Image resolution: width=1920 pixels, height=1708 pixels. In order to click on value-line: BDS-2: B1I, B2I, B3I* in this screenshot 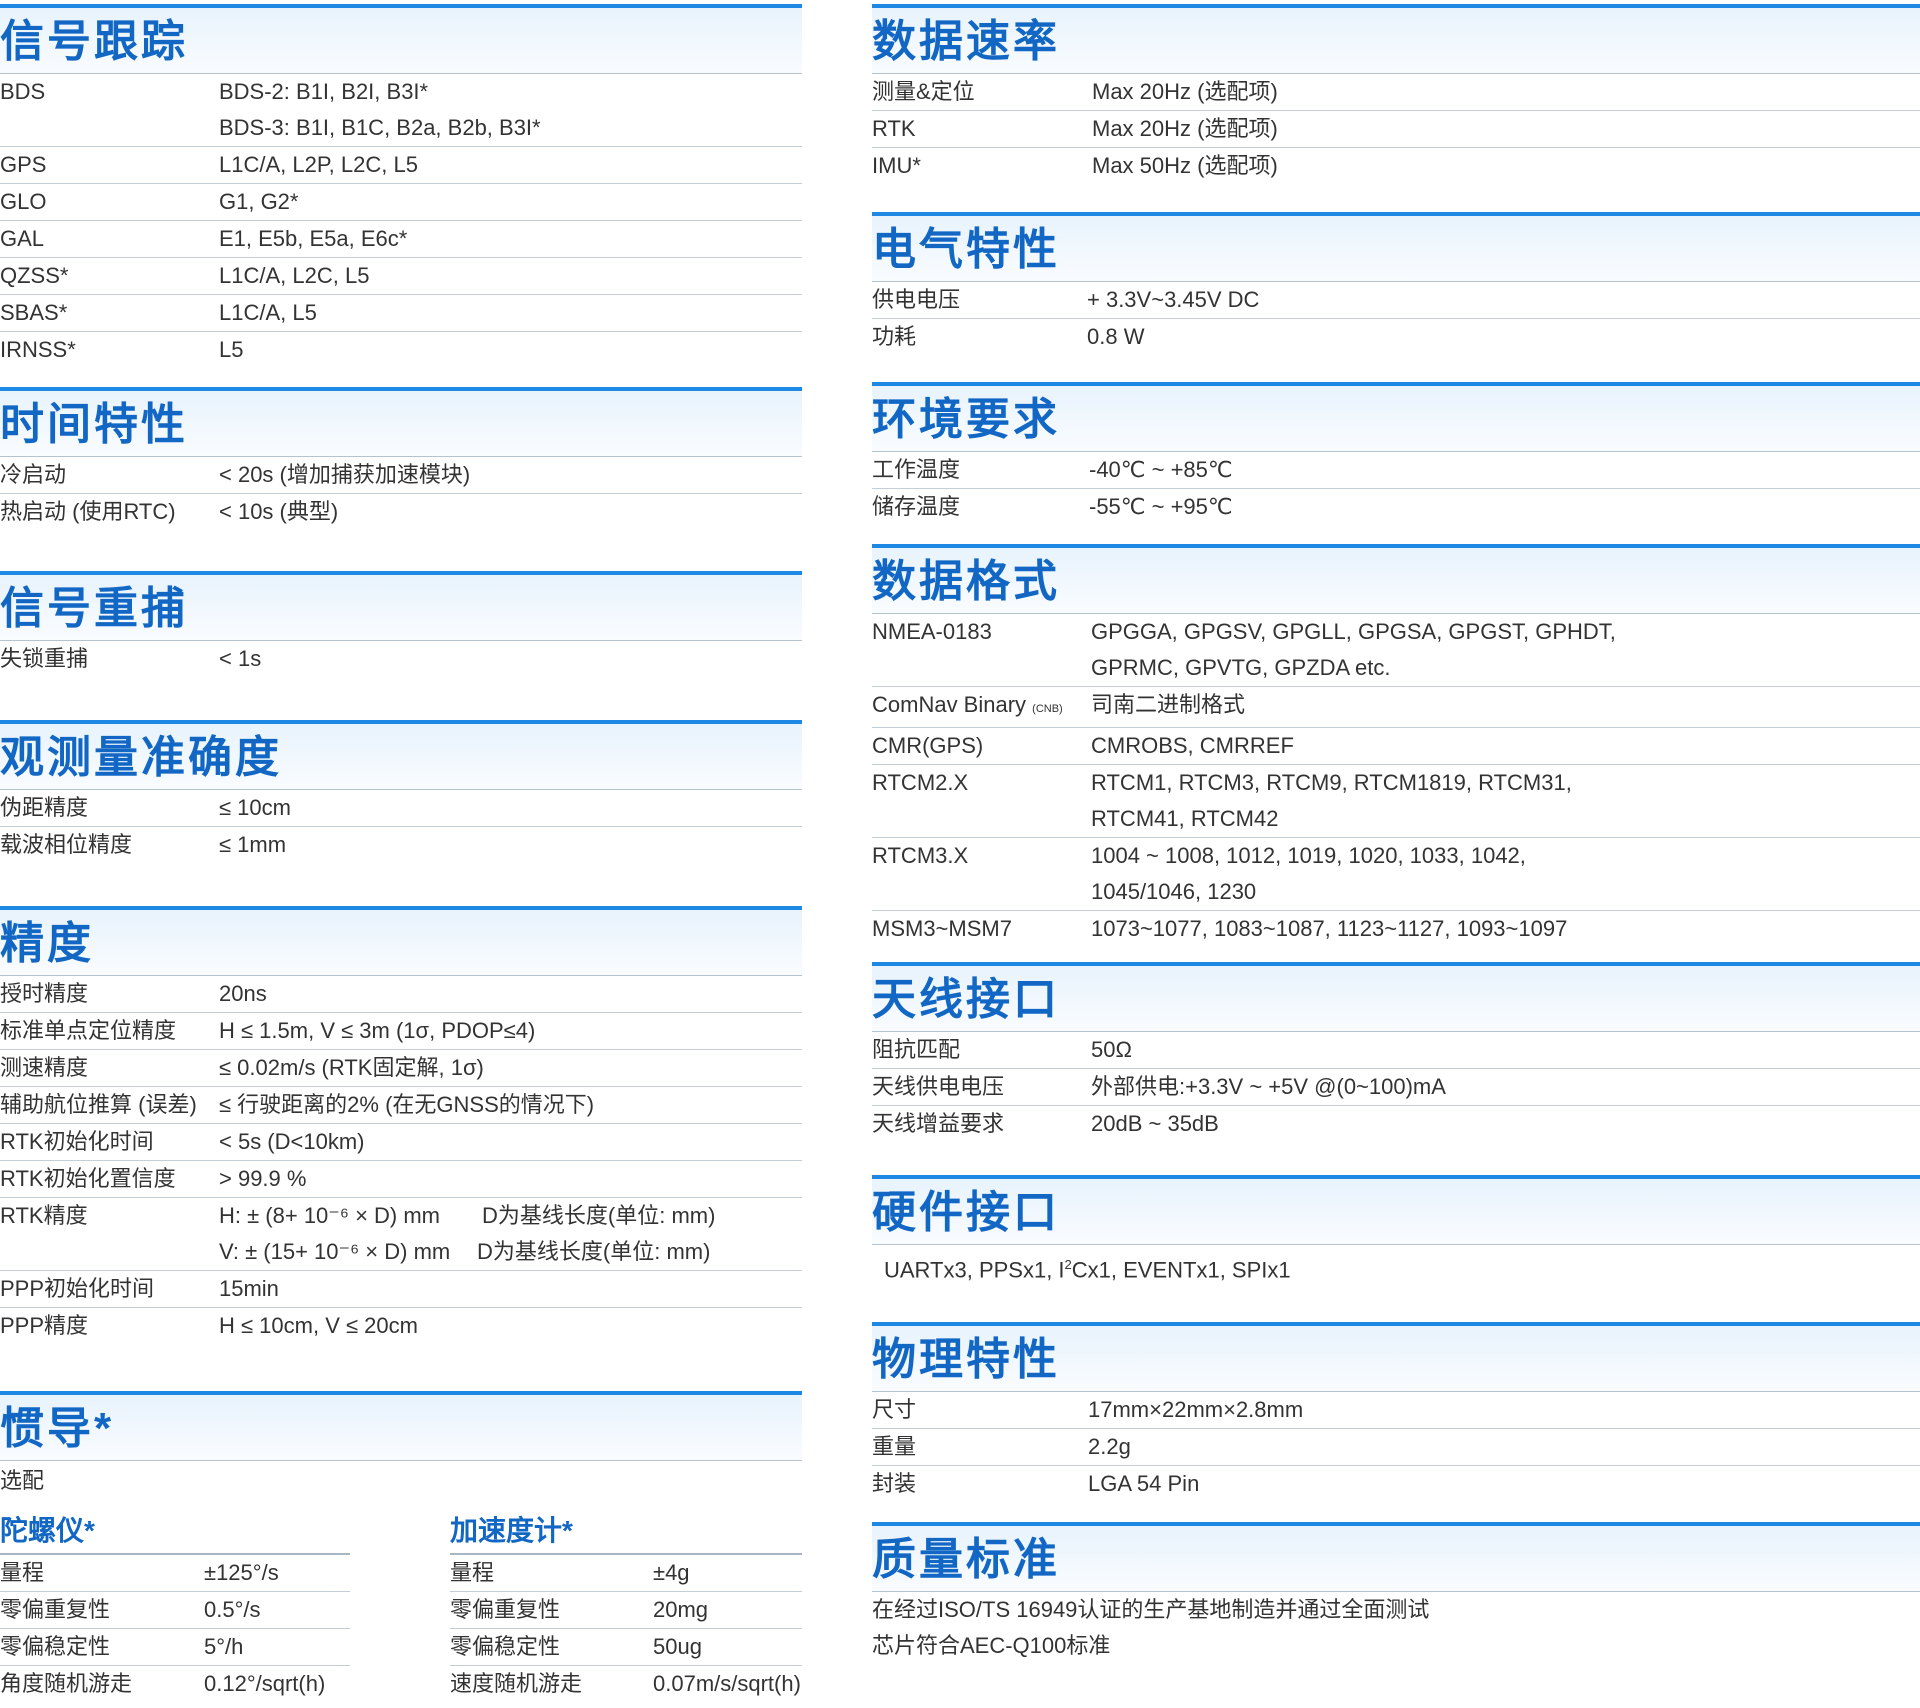, I will do `click(324, 91)`.